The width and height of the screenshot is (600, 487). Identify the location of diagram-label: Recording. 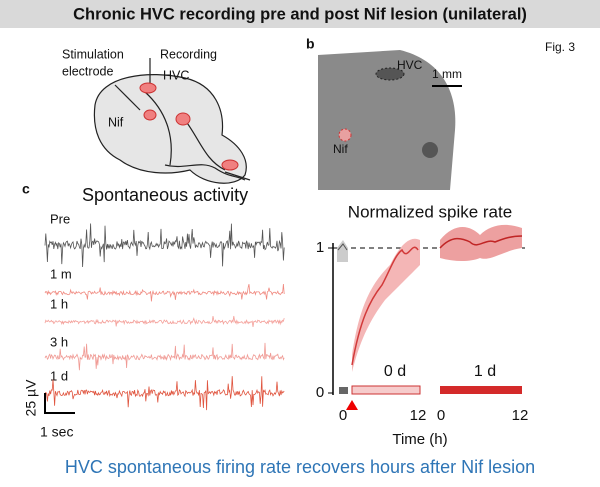
(188, 54).